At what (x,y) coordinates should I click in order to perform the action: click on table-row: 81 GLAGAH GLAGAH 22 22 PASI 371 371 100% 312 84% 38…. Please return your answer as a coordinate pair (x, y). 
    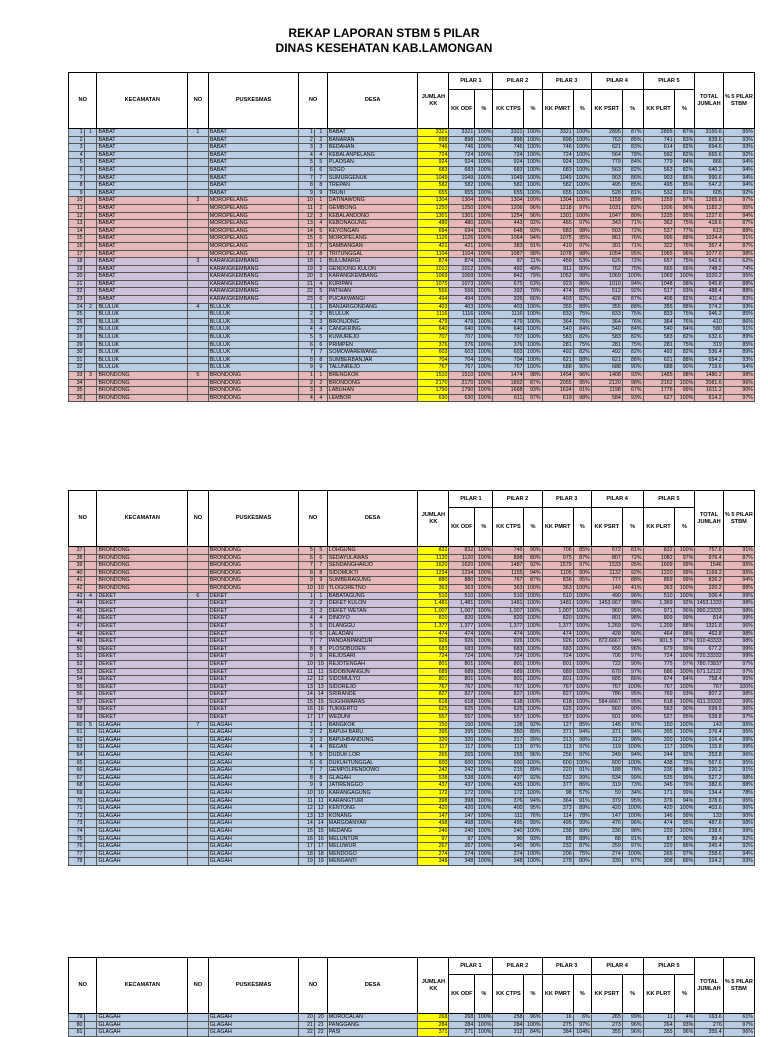
    Looking at the image, I should click on (412, 1032).